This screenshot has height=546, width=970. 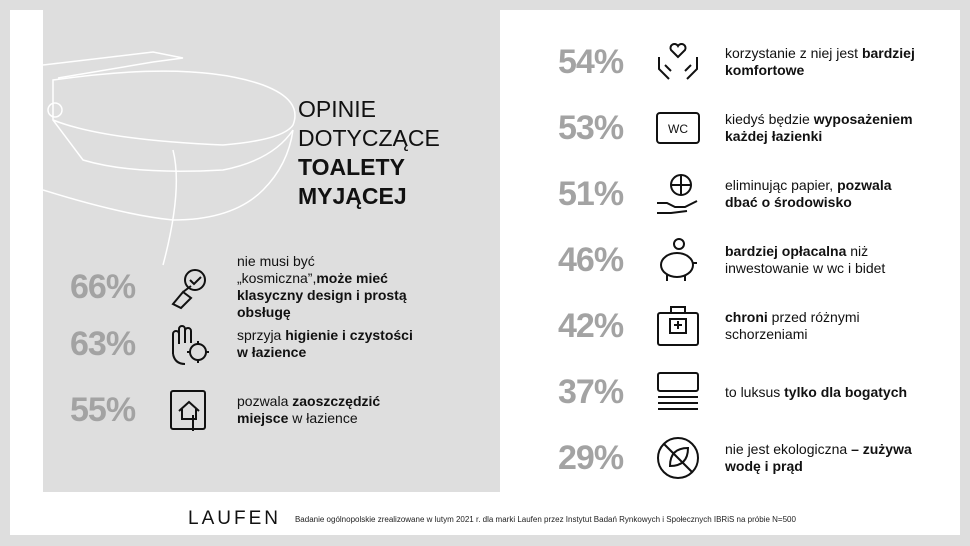 I want to click on stat-percent: 53%, so click(x=591, y=127).